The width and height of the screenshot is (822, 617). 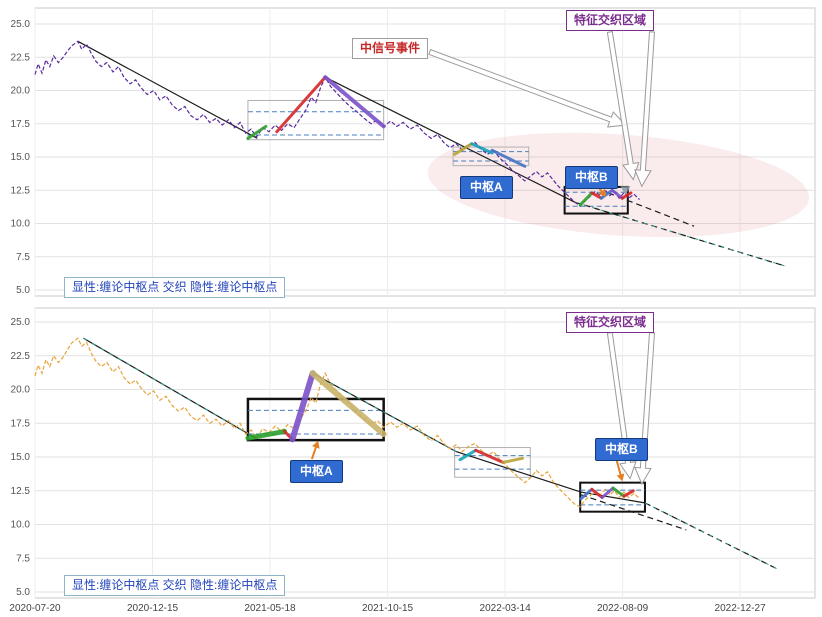 What do you see at coordinates (623, 608) in the screenshot?
I see `x-tick-label: 2022-08-09` at bounding box center [623, 608].